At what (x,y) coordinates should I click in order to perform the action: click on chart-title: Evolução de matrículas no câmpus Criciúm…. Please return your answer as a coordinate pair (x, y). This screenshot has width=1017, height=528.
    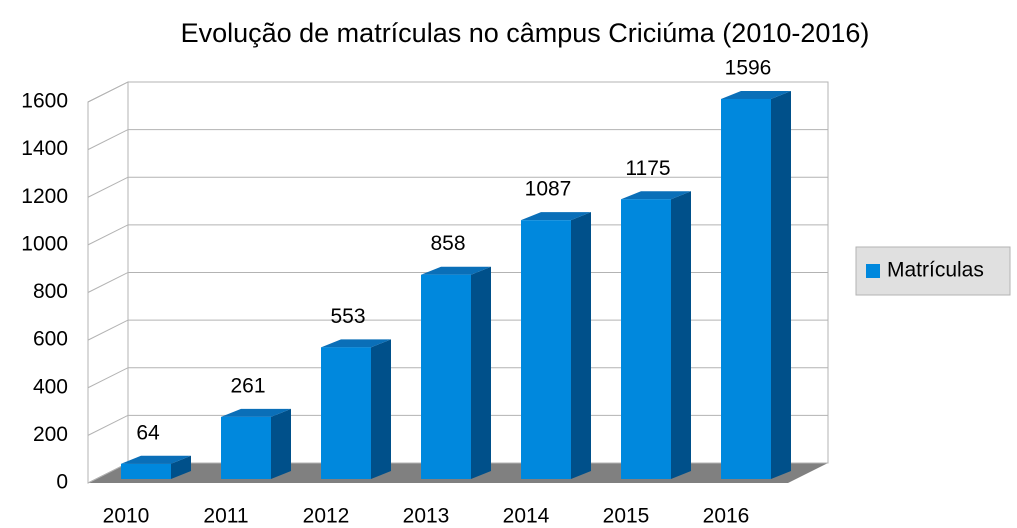
    Looking at the image, I should click on (525, 33).